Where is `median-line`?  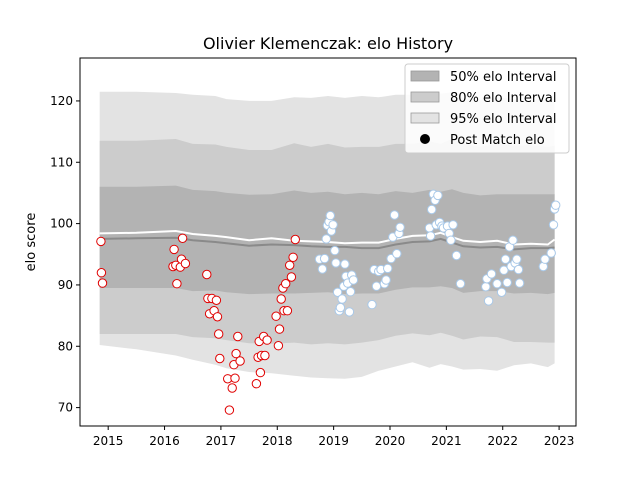 median-line is located at coordinates (327, 243).